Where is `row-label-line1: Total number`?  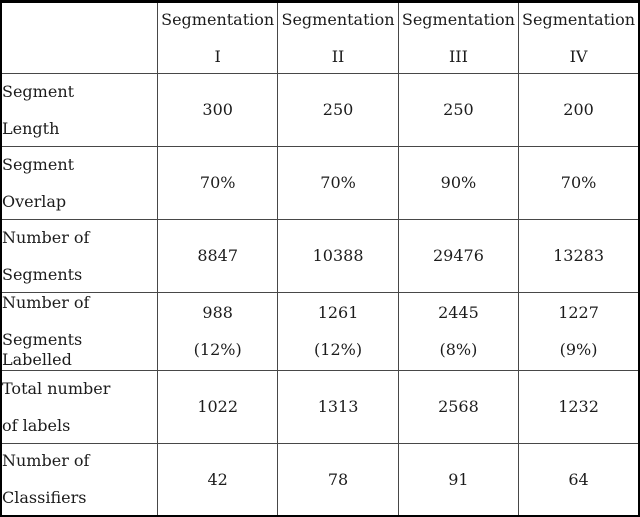
row-label-line1: Total number is located at coordinates (56, 388).